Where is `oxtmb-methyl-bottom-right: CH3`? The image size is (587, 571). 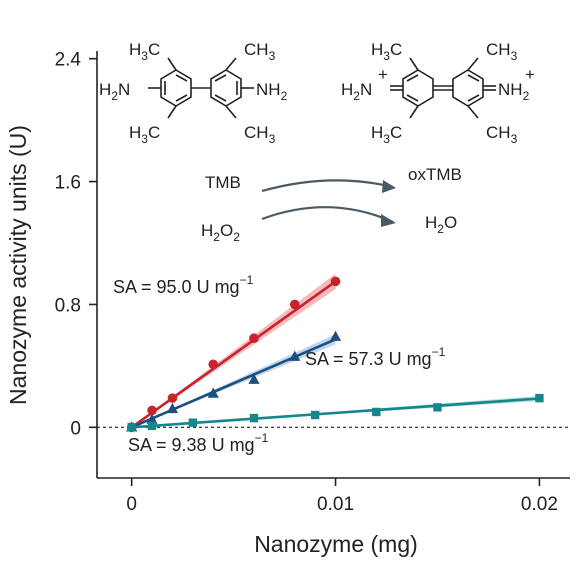 oxtmb-methyl-bottom-right: CH3 is located at coordinates (502, 134).